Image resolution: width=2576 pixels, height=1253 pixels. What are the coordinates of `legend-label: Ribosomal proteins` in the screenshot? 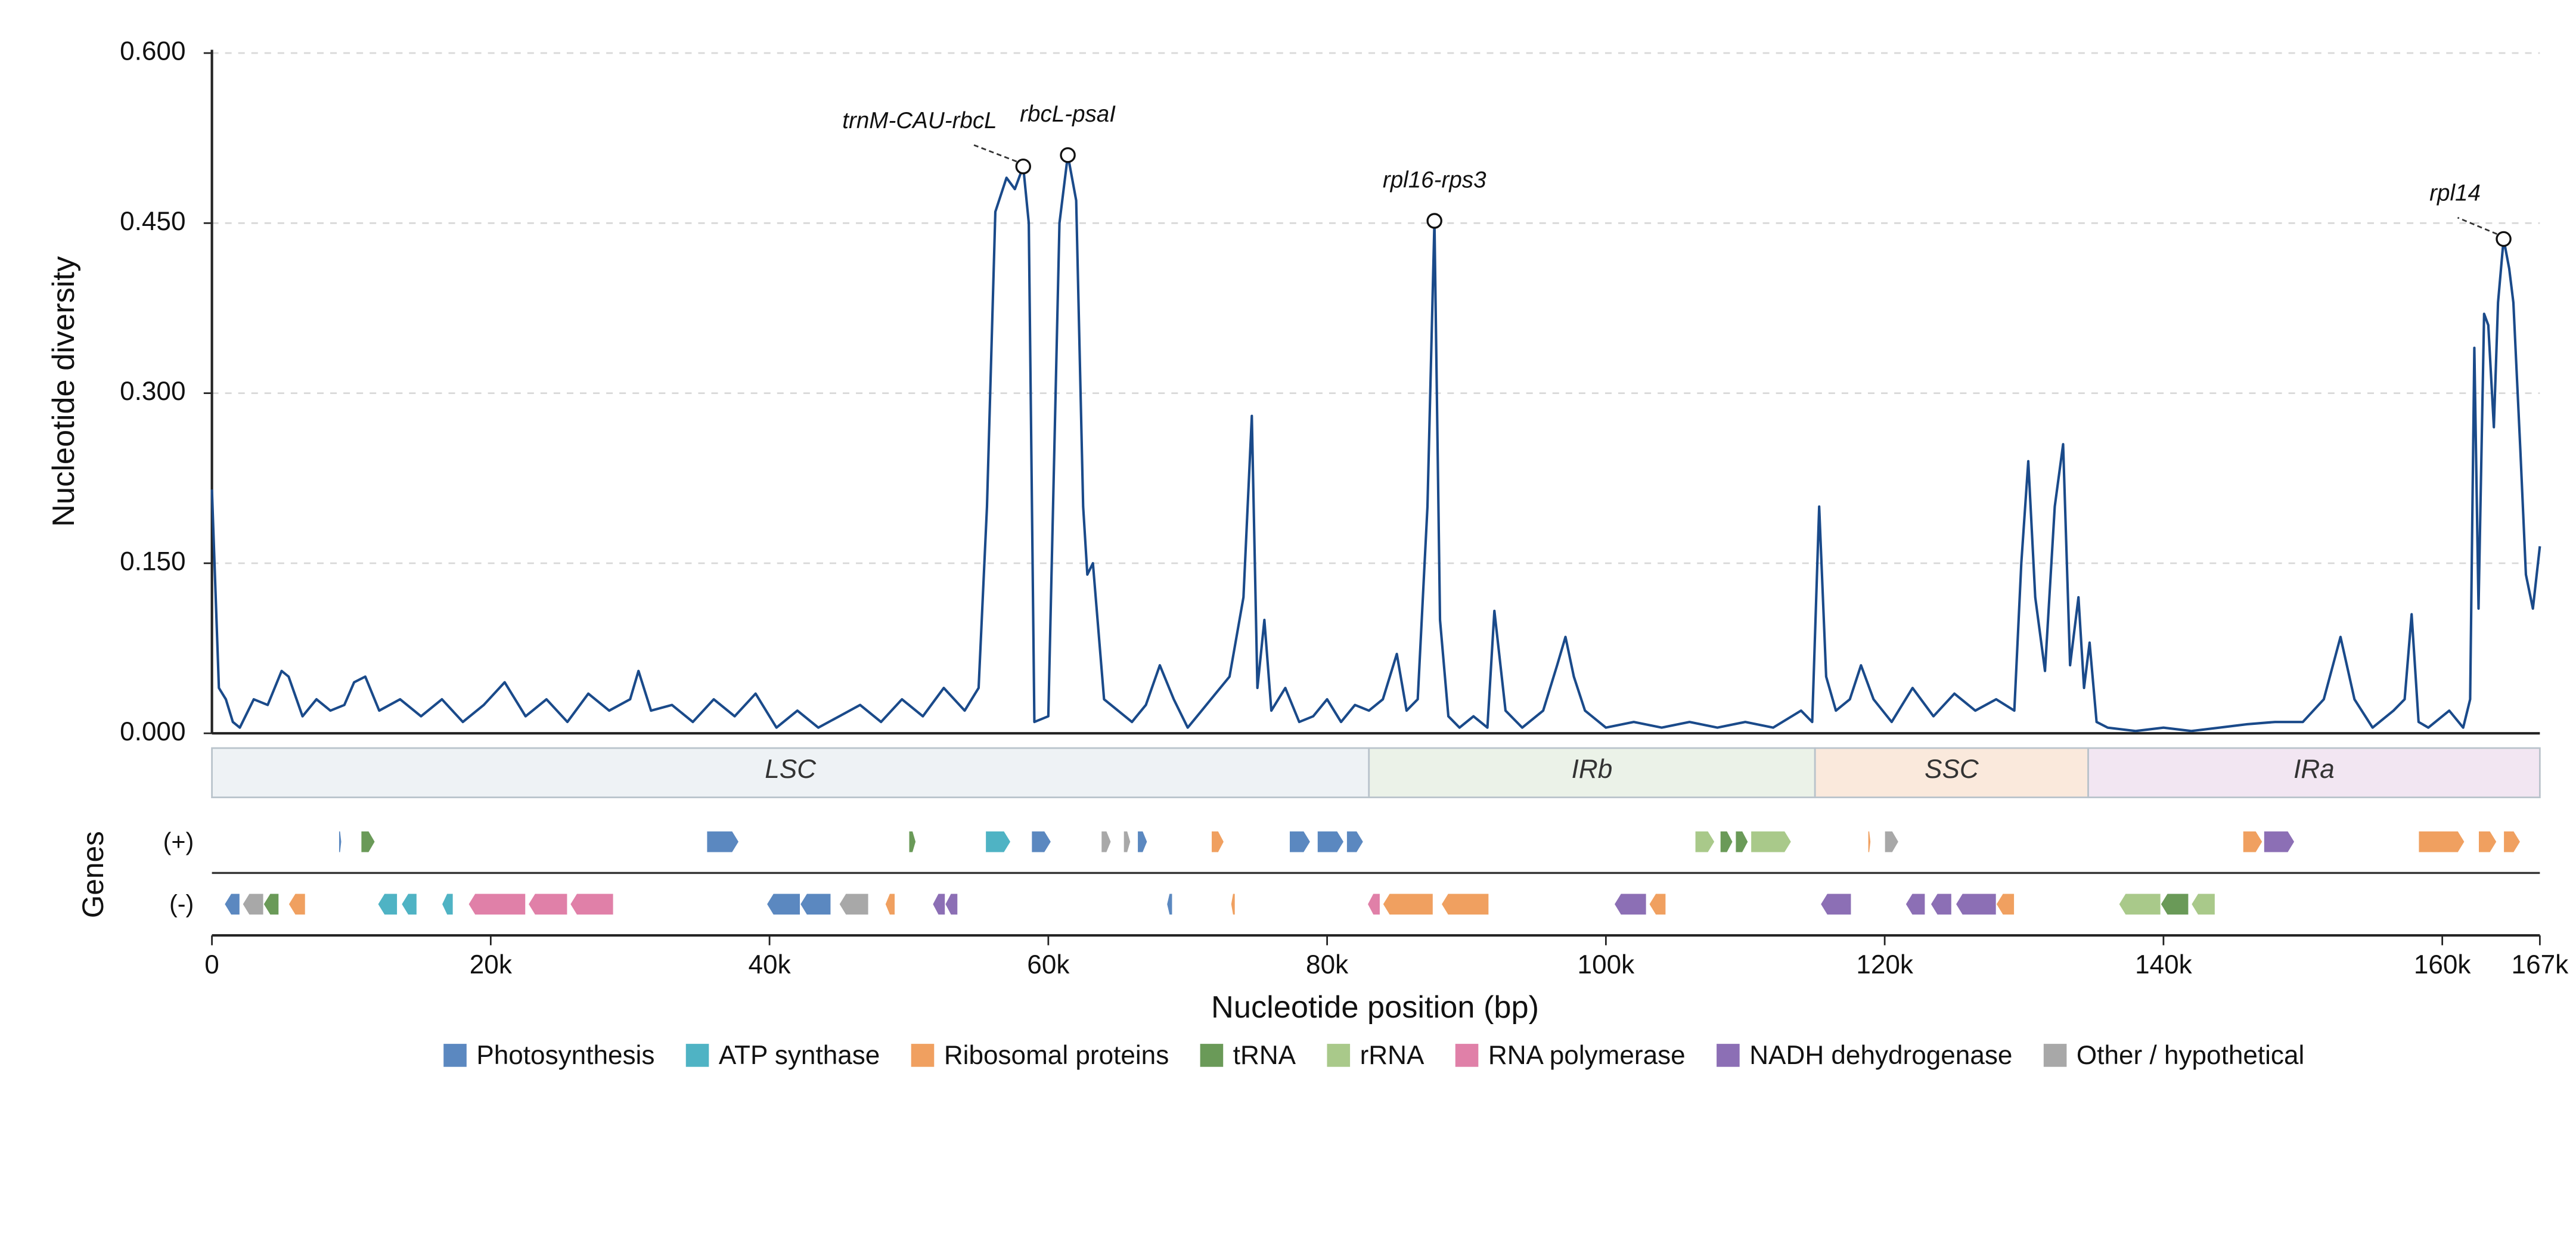 It's located at (1057, 1055).